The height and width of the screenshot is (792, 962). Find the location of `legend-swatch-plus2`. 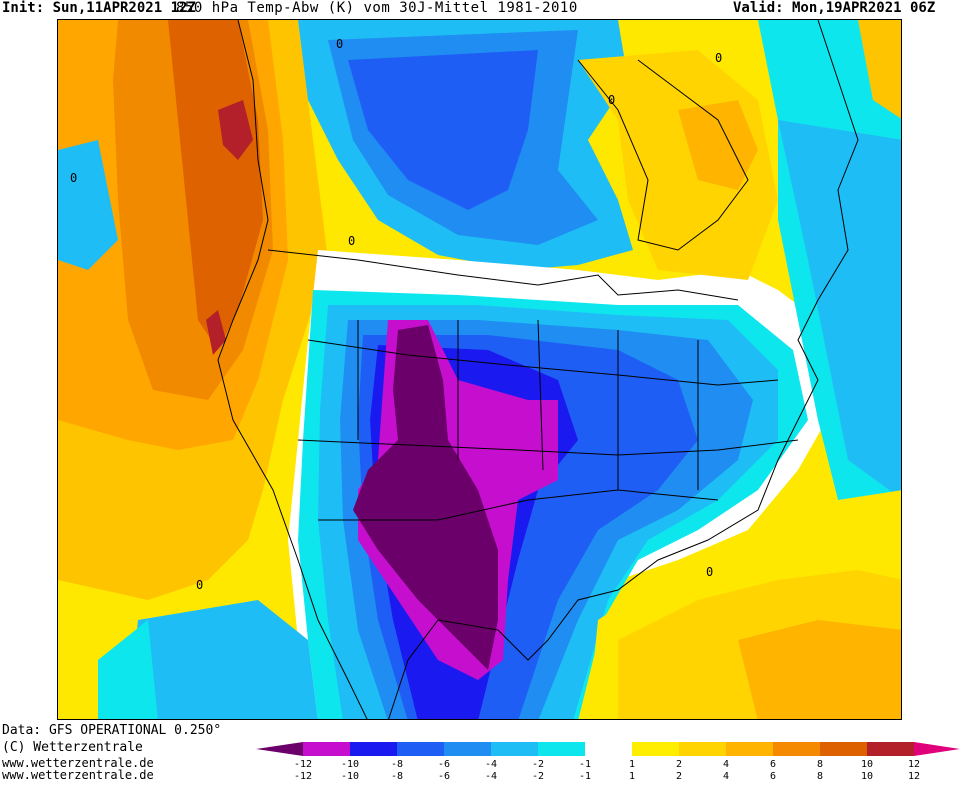

legend-swatch-plus2 is located at coordinates (702, 749).